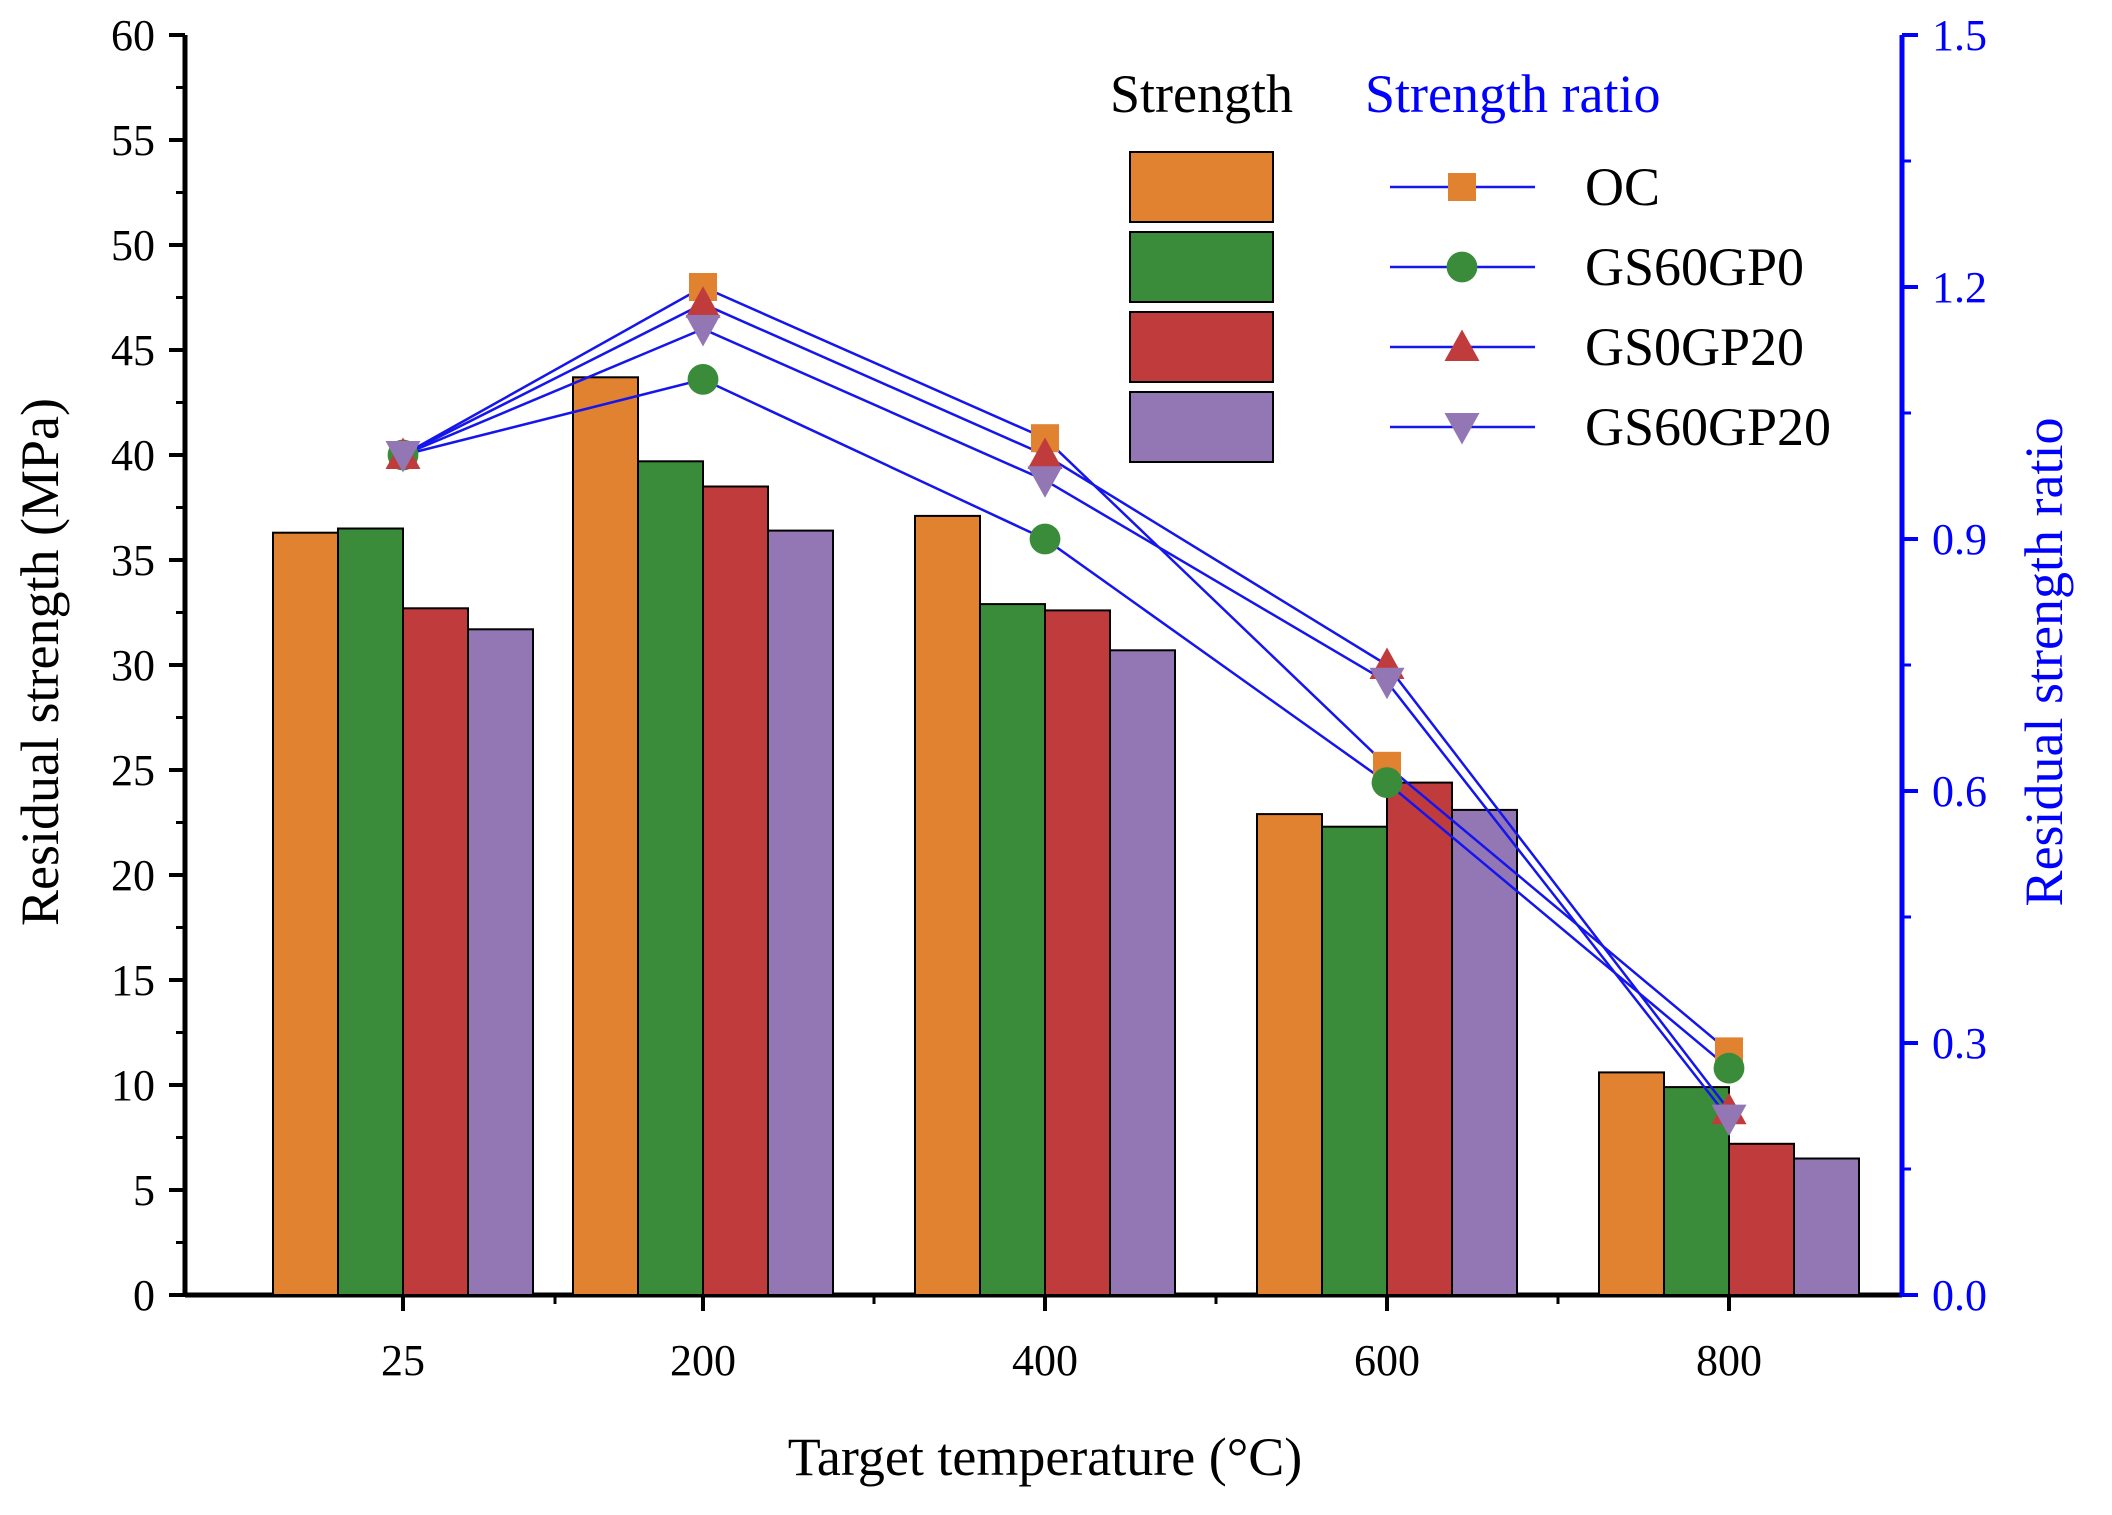 Image resolution: width=2112 pixels, height=1515 pixels. What do you see at coordinates (1462, 429) in the screenshot?
I see `legend-marker-gs60gp20` at bounding box center [1462, 429].